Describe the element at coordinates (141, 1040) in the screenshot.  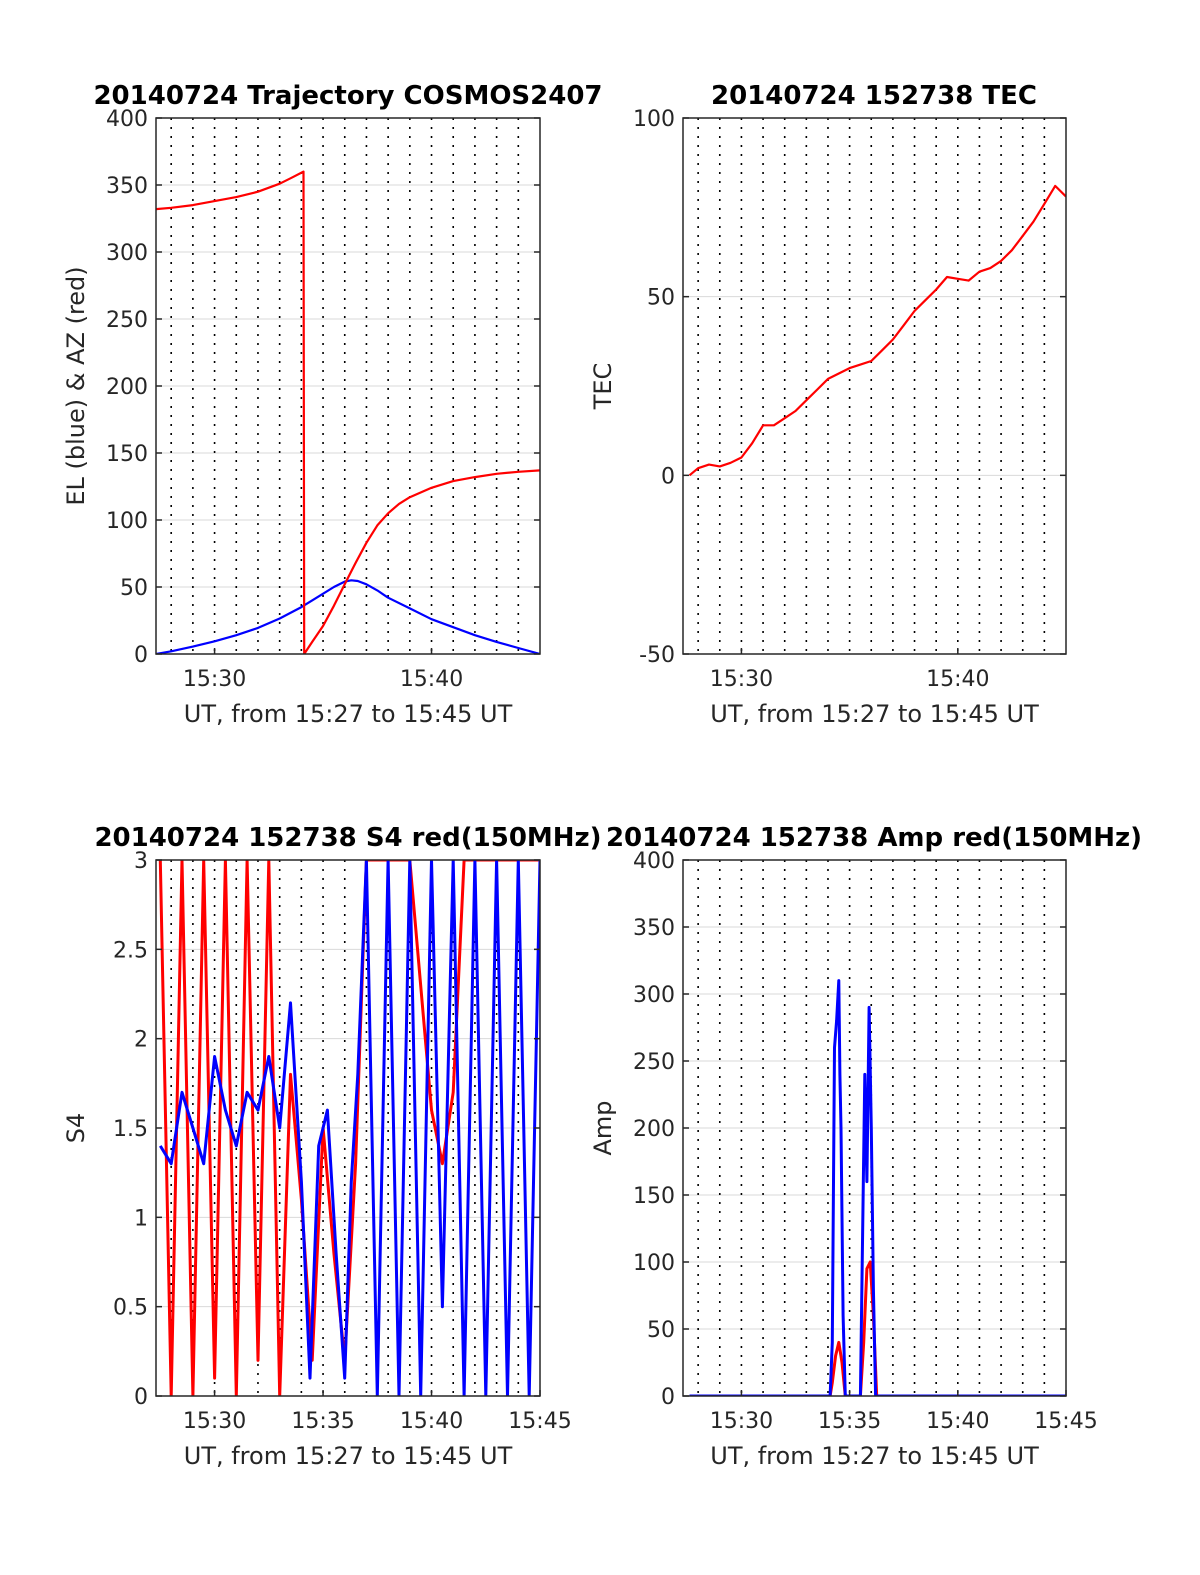
I see `y-tick-label: 2` at that location.